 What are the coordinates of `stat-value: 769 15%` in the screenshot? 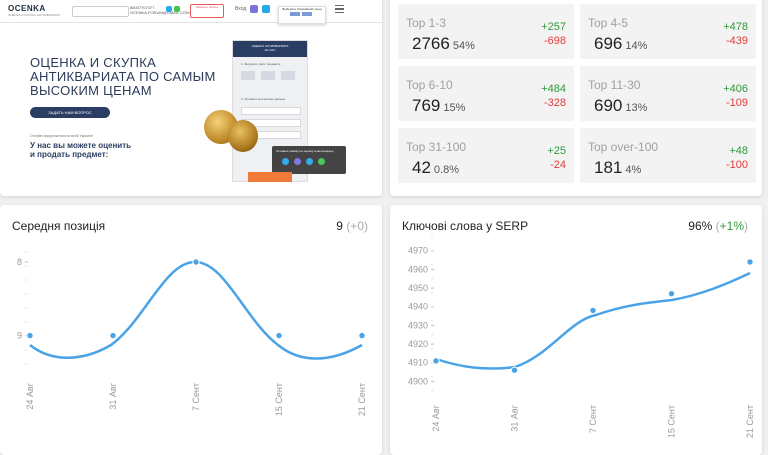 It's located at (438, 106).